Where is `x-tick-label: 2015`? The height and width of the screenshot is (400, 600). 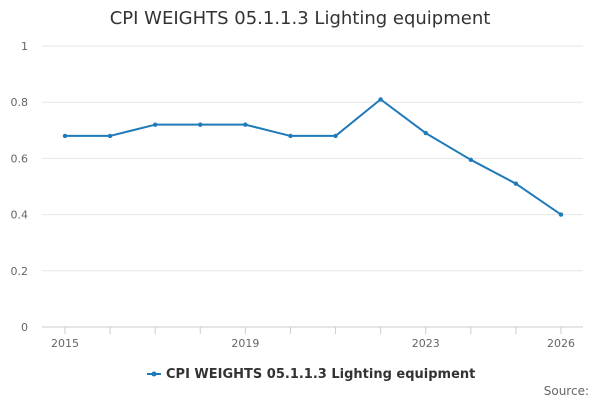
x-tick-label: 2015 is located at coordinates (65, 343).